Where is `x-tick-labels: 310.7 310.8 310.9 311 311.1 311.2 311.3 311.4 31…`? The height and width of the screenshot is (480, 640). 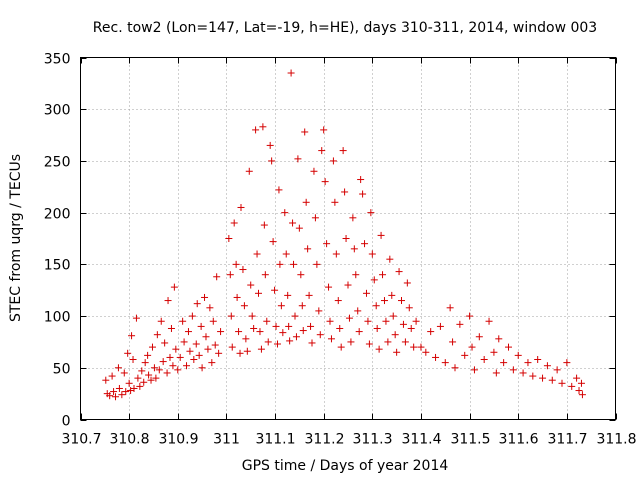 x-tick-labels: 310.7 310.8 310.9 311 311.1 311.2 311.3 311.4 31… is located at coordinates (348, 440).